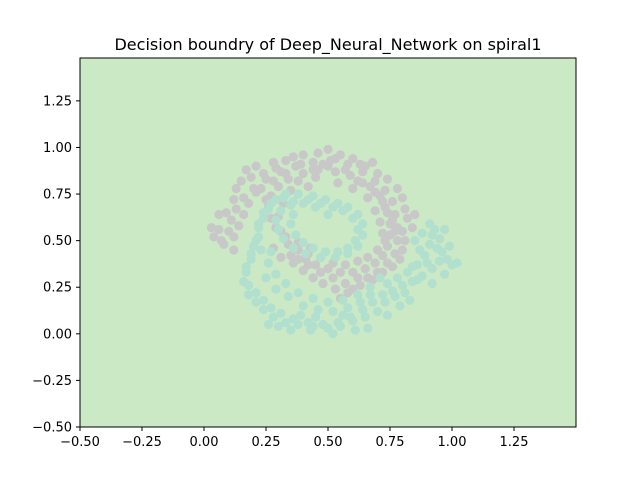 This screenshot has width=640, height=480. I want to click on x-tick-label: 0.50, so click(328, 442).